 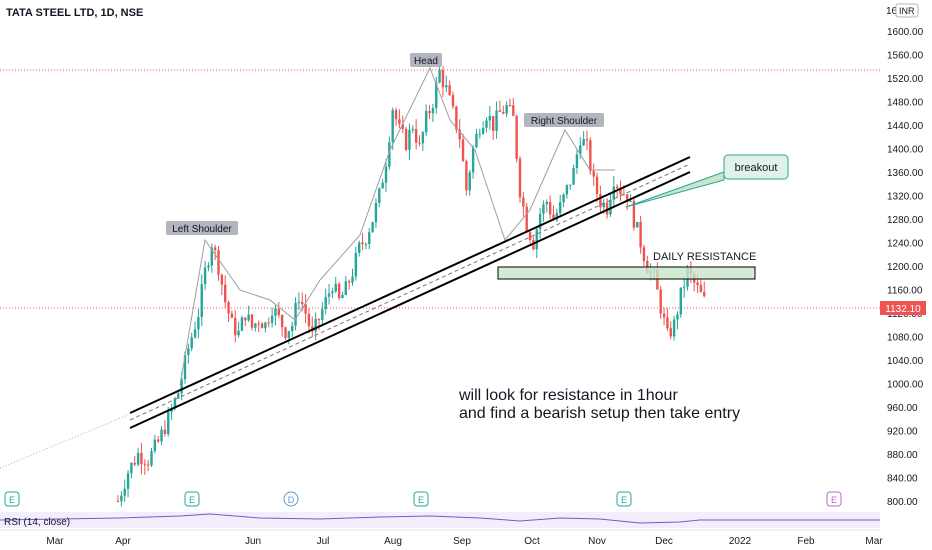 I want to click on price-tick-18: 1520.00, so click(x=905, y=79).